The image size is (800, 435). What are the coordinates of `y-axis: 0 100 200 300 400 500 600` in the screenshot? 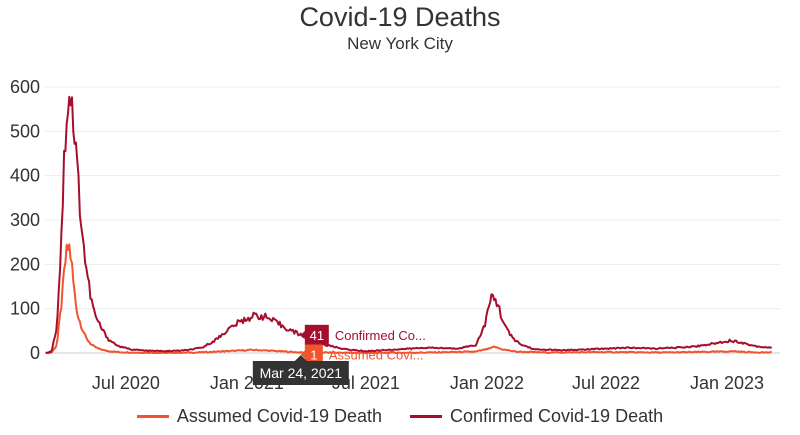 It's located at (25, 220).